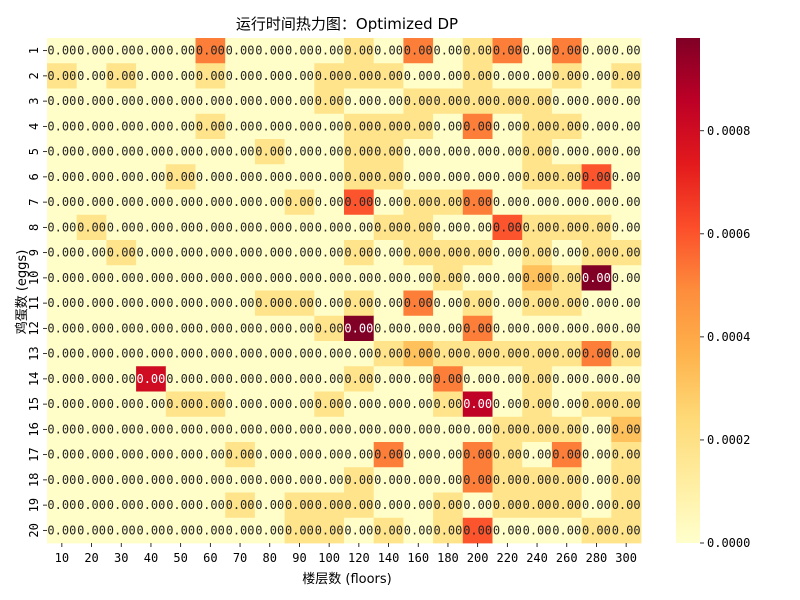  I want to click on y-tick-label: 7, so click(34, 202).